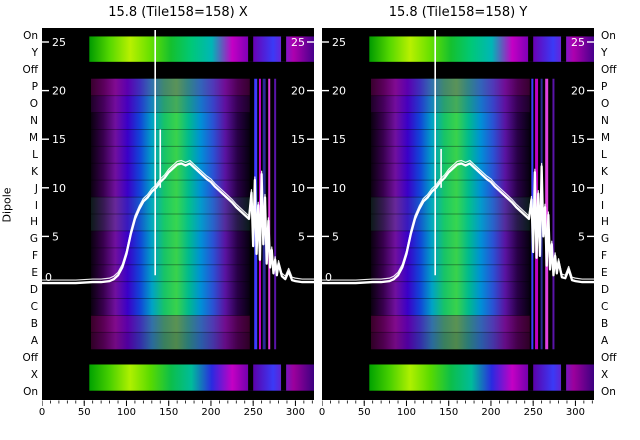 This screenshot has height=440, width=640. Describe the element at coordinates (605, 323) in the screenshot. I see `dipole-label-right: B` at that location.